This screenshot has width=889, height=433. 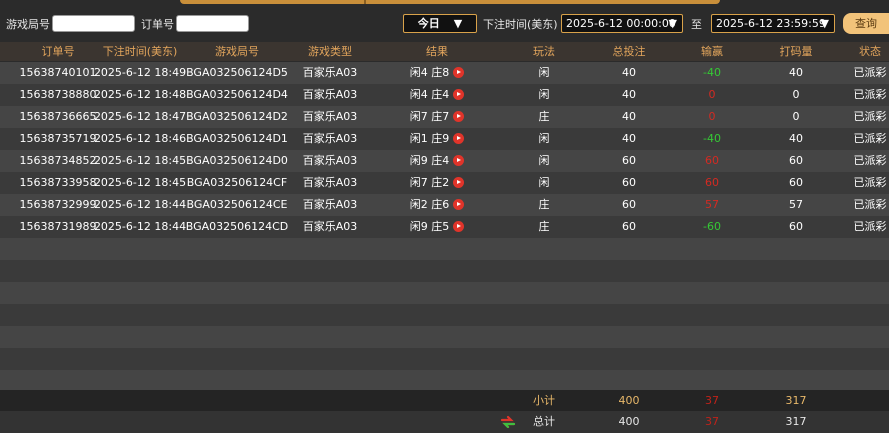 I want to click on date-select: 今日 ▼, so click(x=440, y=23).